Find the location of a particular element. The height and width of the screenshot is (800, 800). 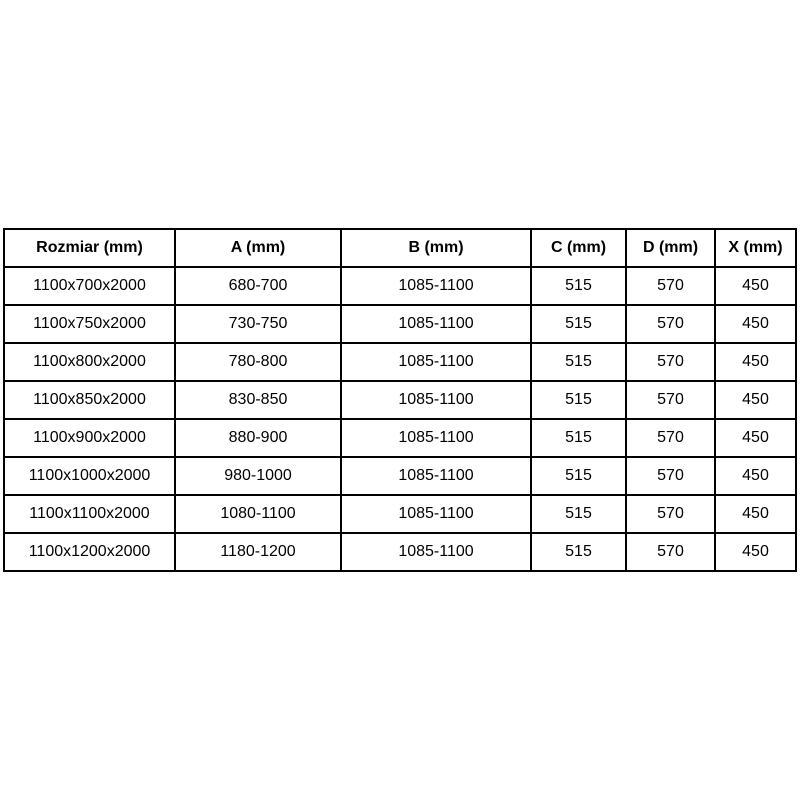

table-cell: 680-700 is located at coordinates (258, 286).